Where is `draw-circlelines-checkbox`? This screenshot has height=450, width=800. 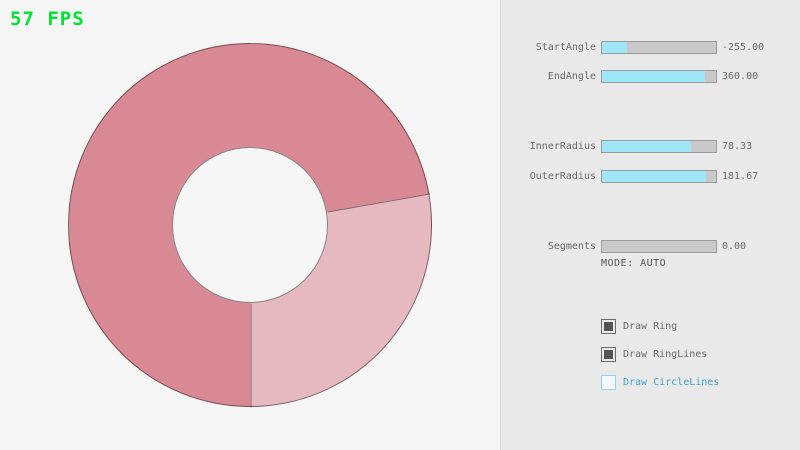 draw-circlelines-checkbox is located at coordinates (608, 382).